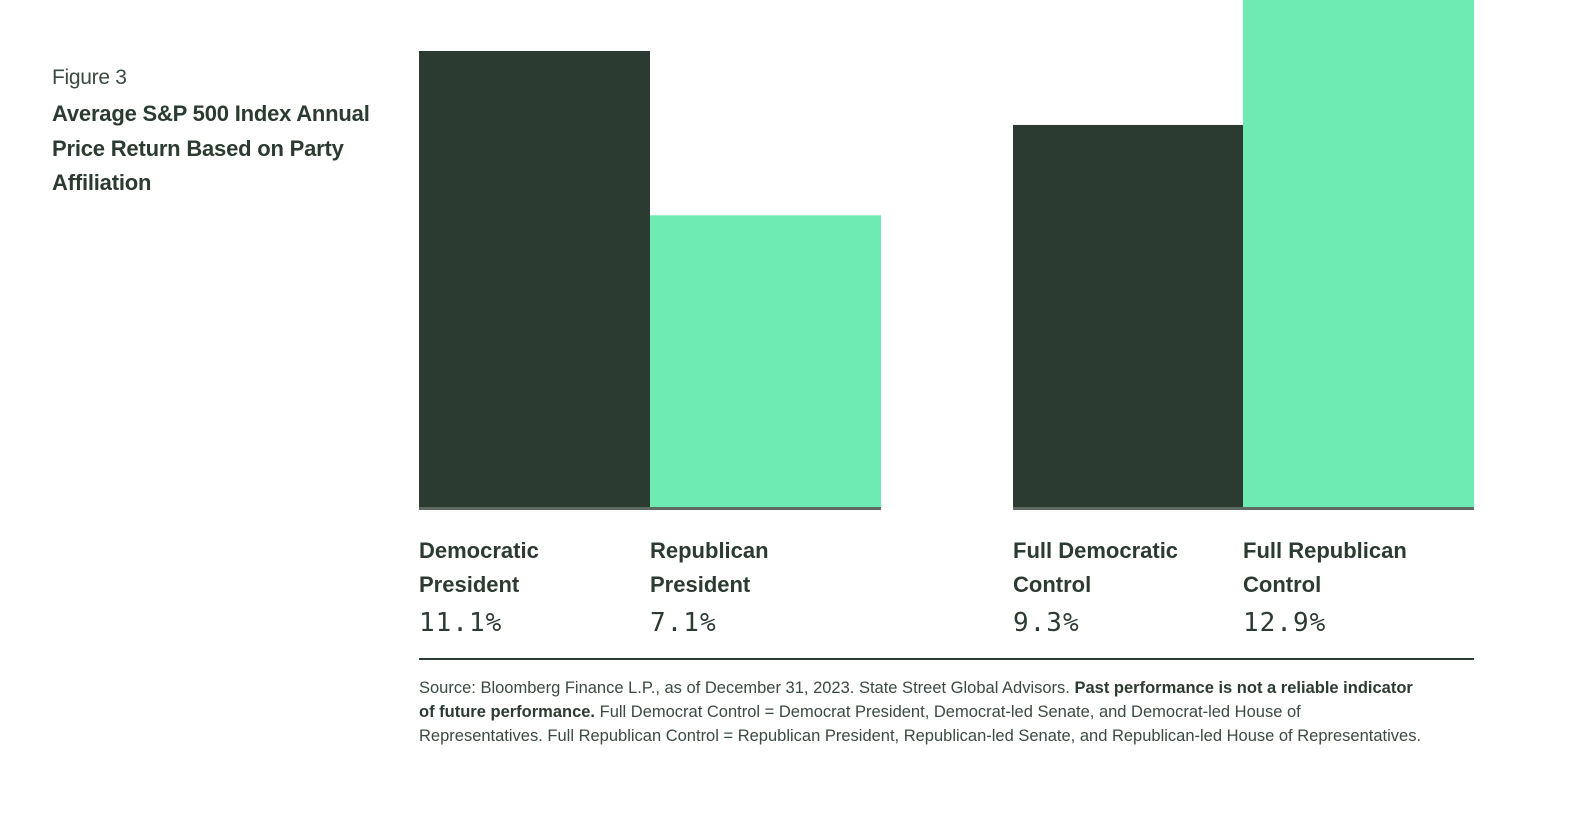  Describe the element at coordinates (1285, 623) in the screenshot. I see `value-label-full-republican-control: 12.9%` at that location.